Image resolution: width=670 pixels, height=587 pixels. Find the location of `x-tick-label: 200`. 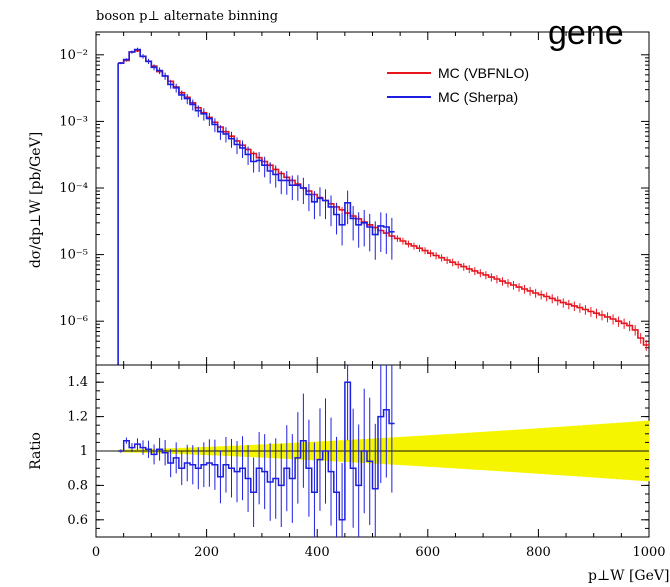

x-tick-label: 200 is located at coordinates (206, 552).